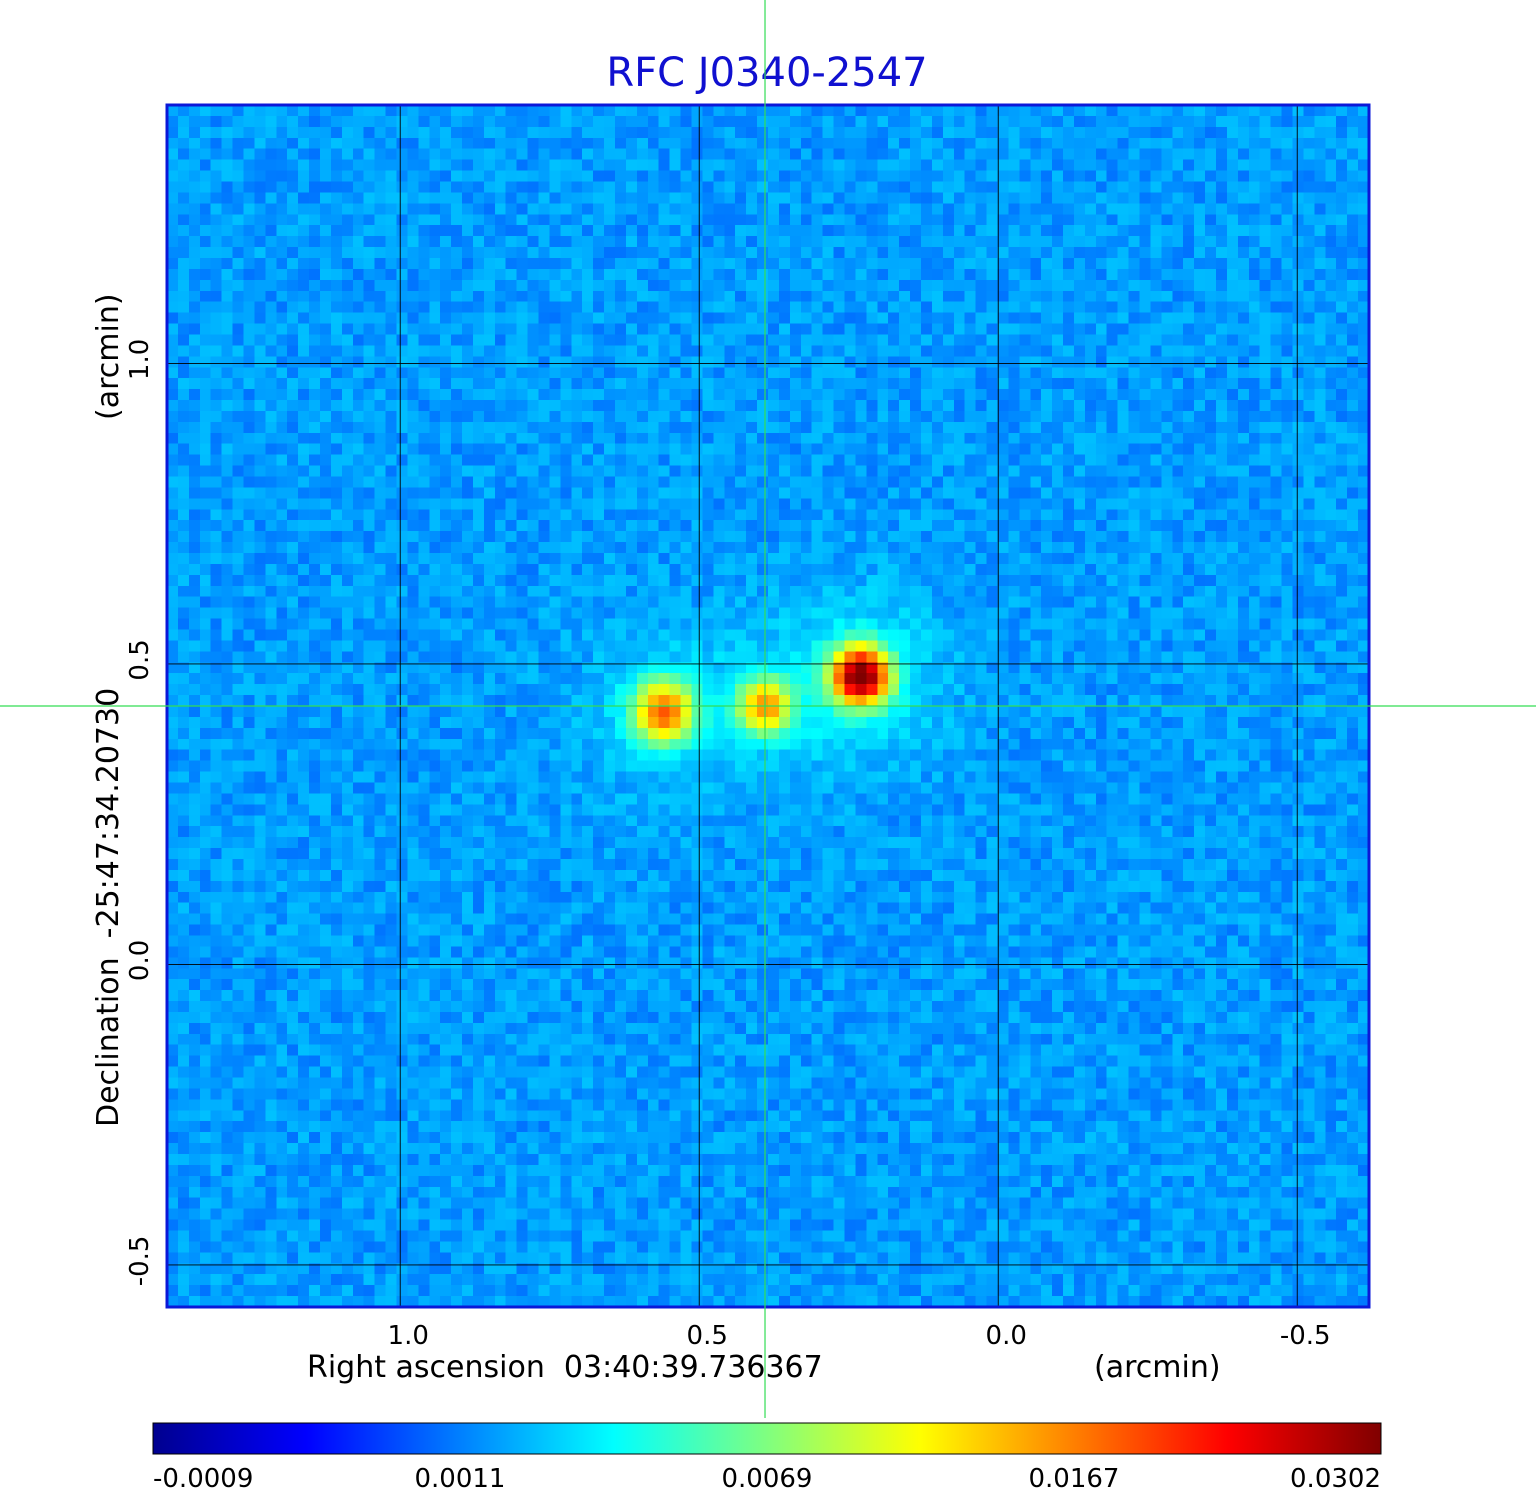  Describe the element at coordinates (108, 356) in the screenshot. I see `y-axis-unit: (arcmin)` at that location.